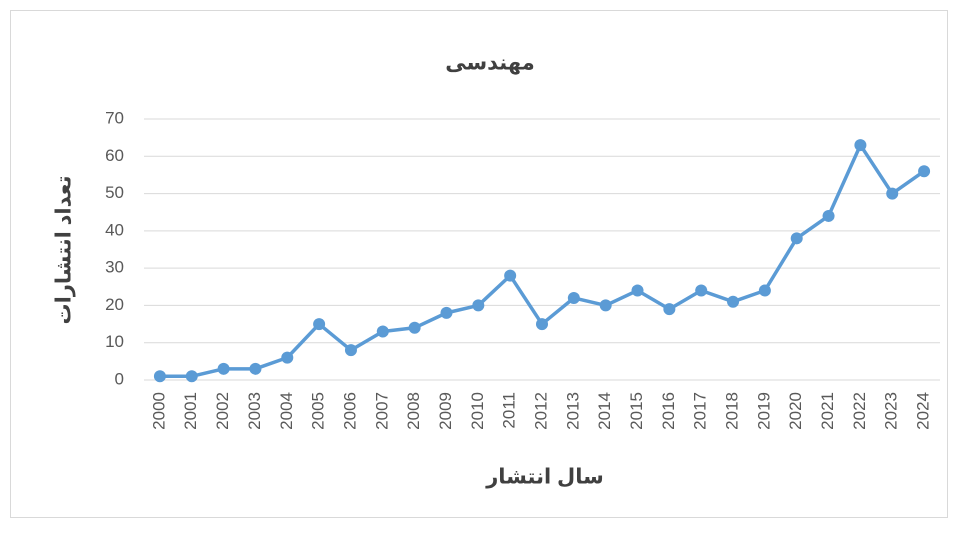  I want to click on x-tick-label: 2022, so click(859, 411).